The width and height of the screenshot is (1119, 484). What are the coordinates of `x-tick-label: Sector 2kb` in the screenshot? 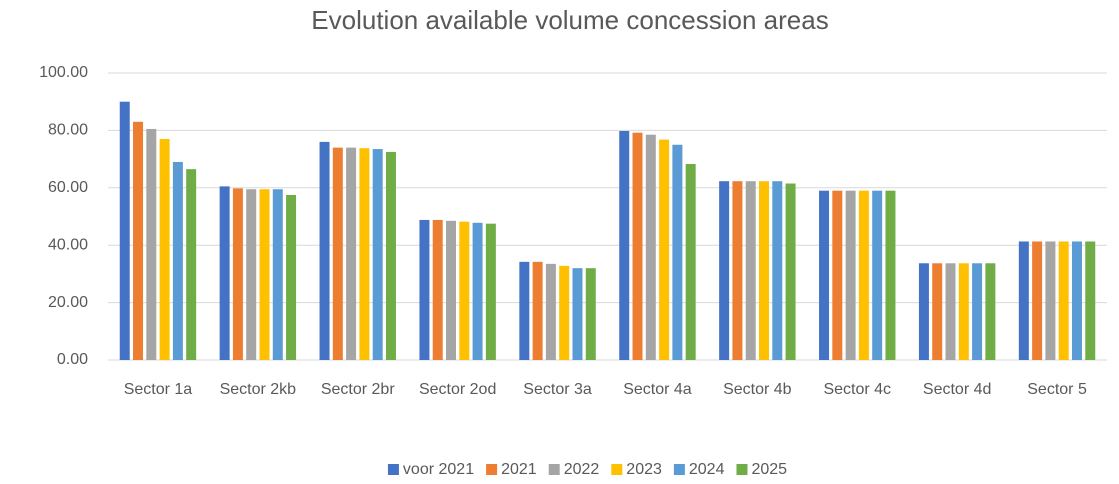 It's located at (258, 389).